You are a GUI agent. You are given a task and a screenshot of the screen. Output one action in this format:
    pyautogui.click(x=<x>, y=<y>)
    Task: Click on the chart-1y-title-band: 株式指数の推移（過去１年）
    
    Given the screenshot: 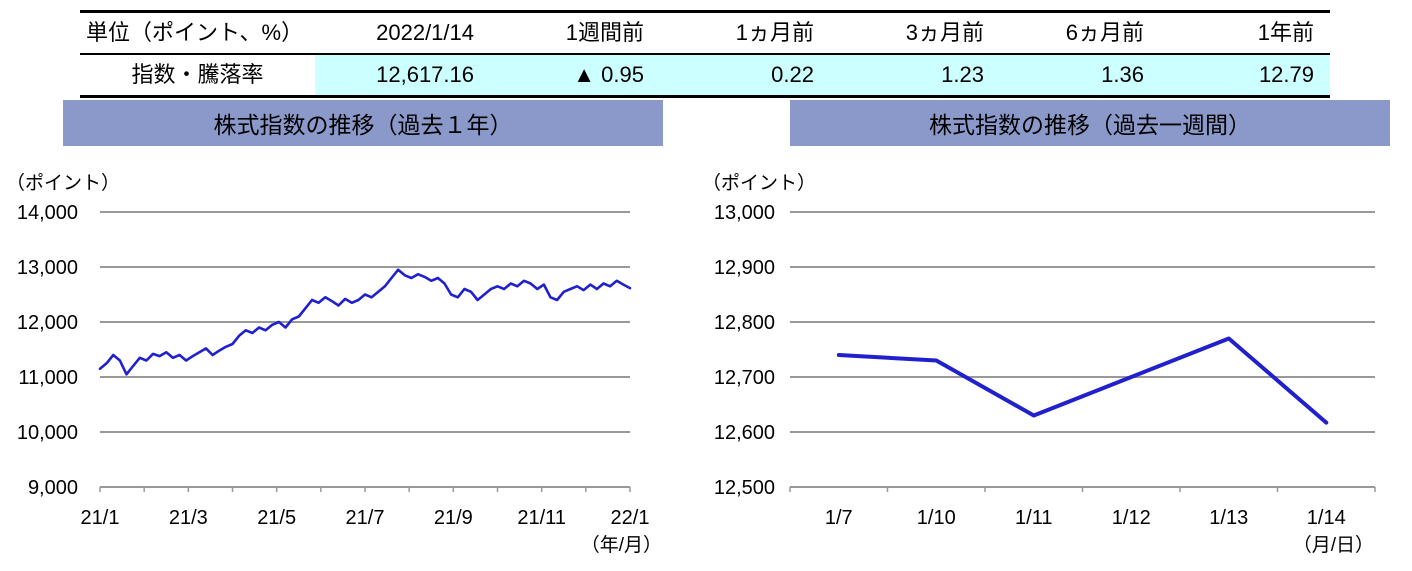 What is the action you would take?
    pyautogui.click(x=363, y=123)
    